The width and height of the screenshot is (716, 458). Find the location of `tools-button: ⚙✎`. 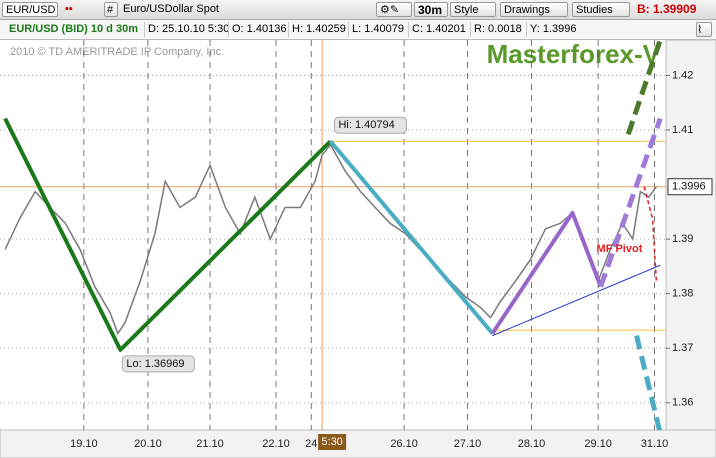

tools-button: ⚙✎ is located at coordinates (394, 9).